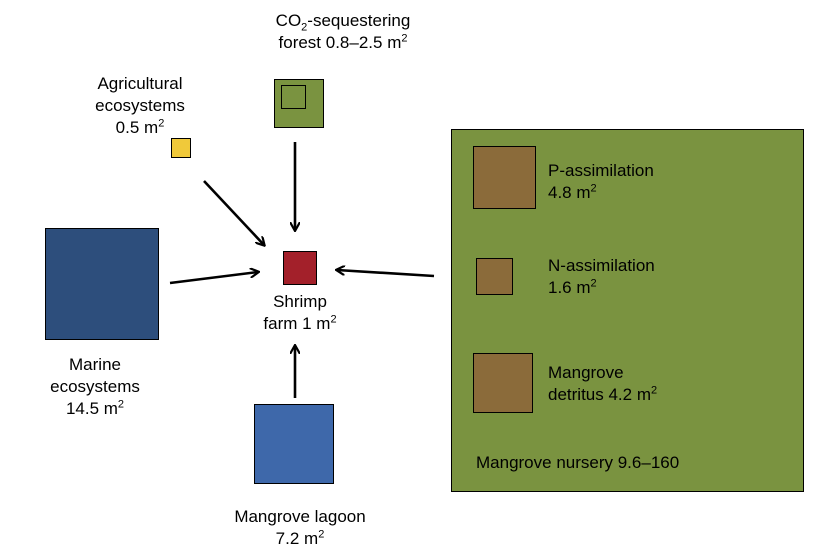  I want to click on co2-forest-inner-box, so click(293, 97).